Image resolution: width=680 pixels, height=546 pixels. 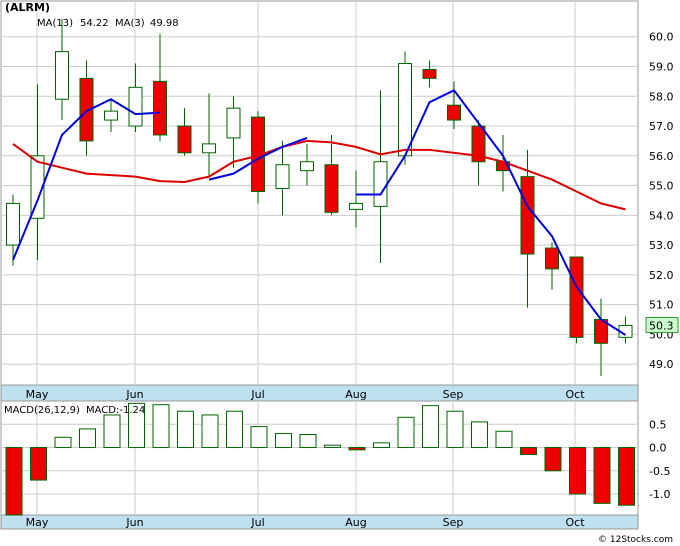 I want to click on price-tick-label: 58.0, so click(x=661, y=96).